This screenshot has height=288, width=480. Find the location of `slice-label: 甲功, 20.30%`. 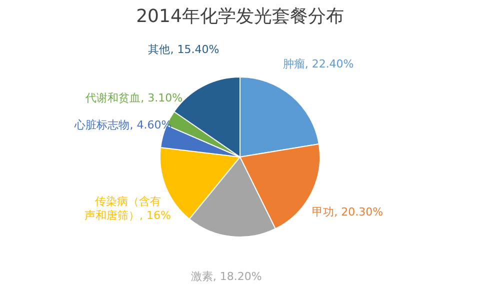

slice-label: 甲功, 20.30% is located at coordinates (348, 211).